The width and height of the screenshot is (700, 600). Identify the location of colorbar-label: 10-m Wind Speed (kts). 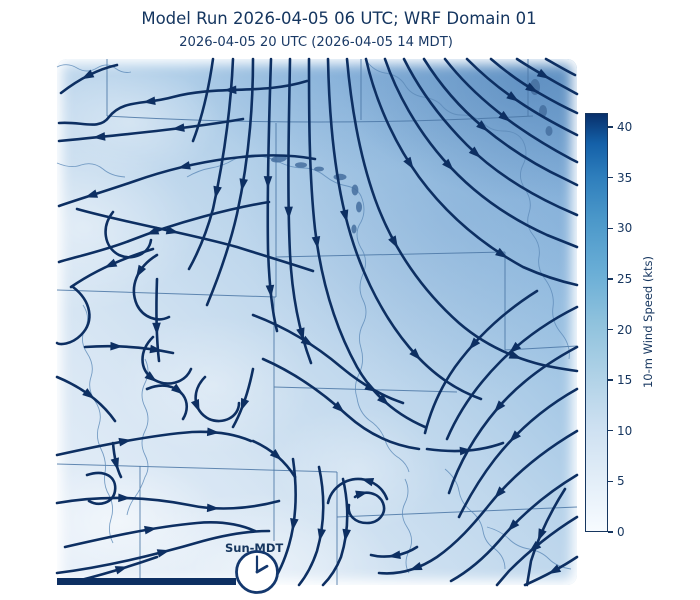
(648, 322).